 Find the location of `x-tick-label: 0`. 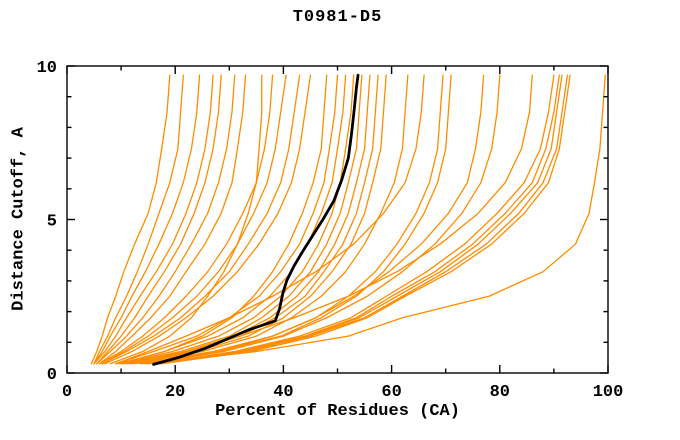

x-tick-label: 0 is located at coordinates (67, 392).